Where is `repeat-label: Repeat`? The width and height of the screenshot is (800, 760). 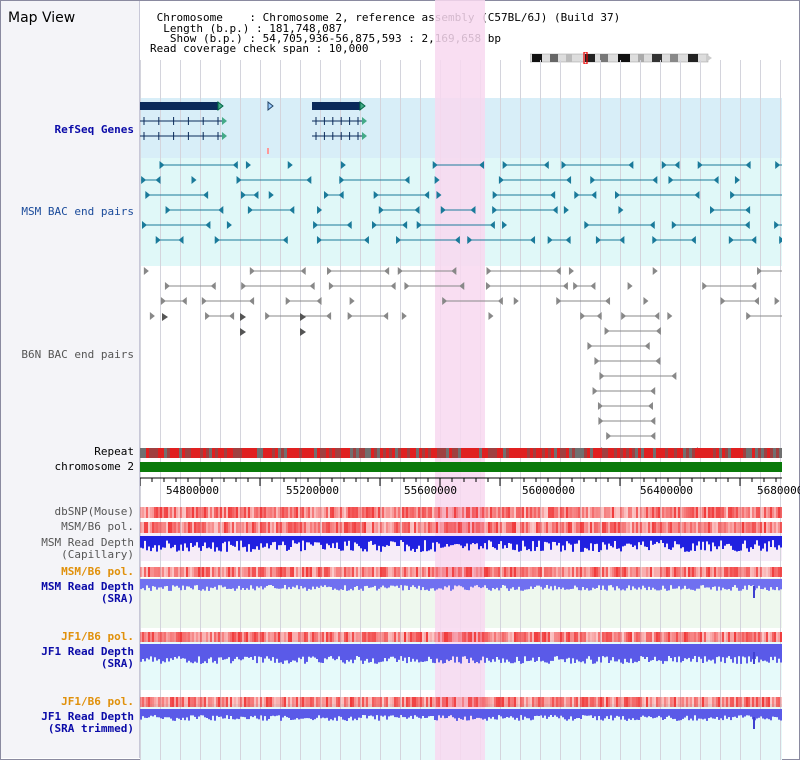
repeat-label: Repeat is located at coordinates (114, 451).